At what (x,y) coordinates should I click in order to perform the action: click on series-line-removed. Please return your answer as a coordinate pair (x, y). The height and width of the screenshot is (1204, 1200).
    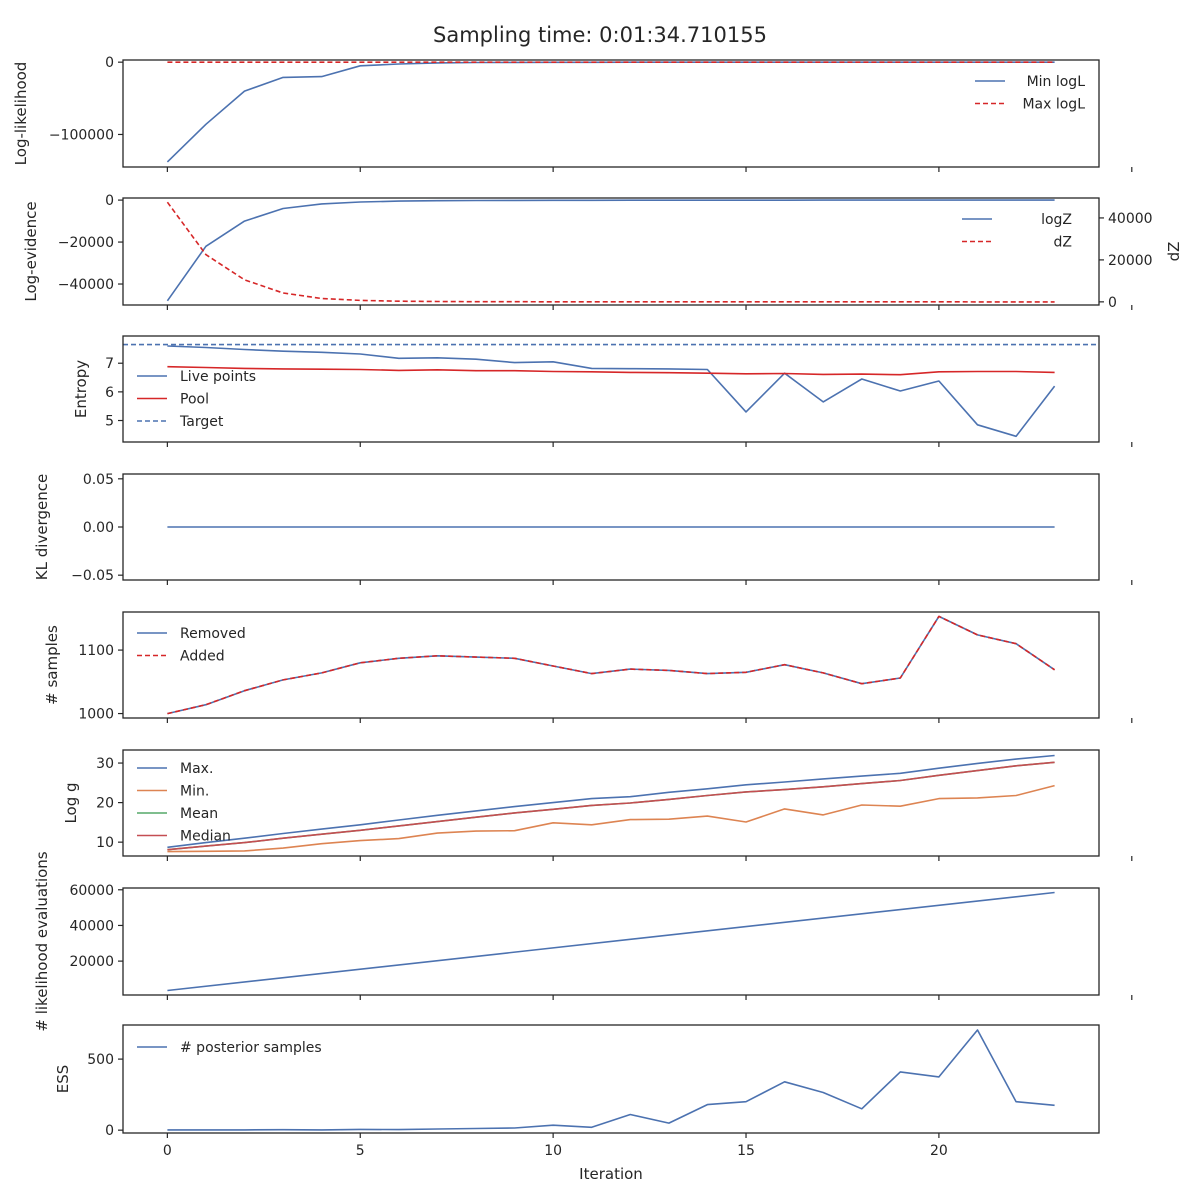
    Looking at the image, I should click on (611, 665).